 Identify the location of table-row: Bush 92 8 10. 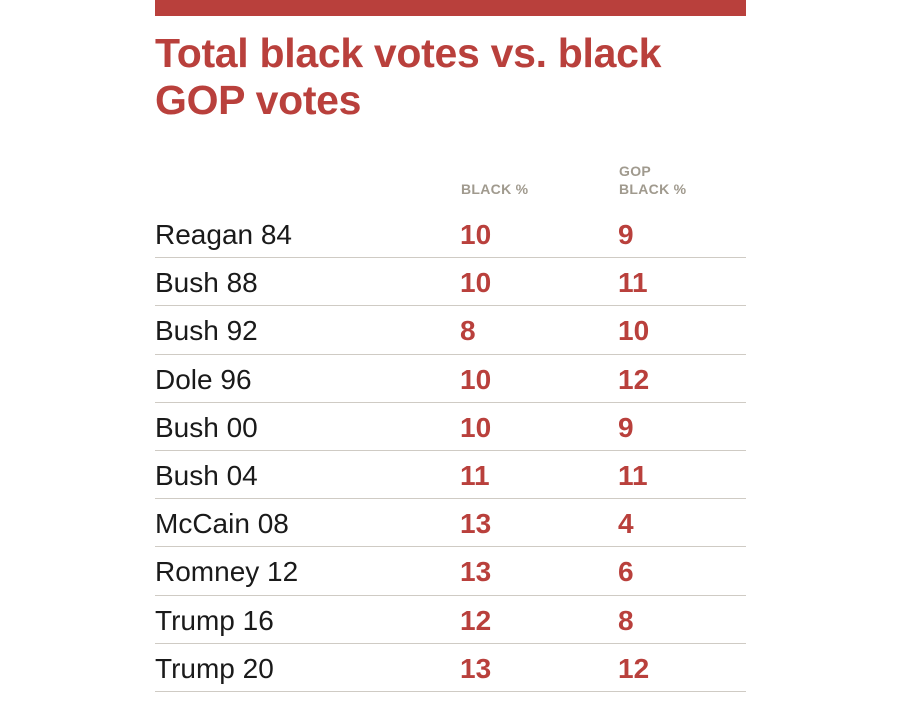
(450, 330).